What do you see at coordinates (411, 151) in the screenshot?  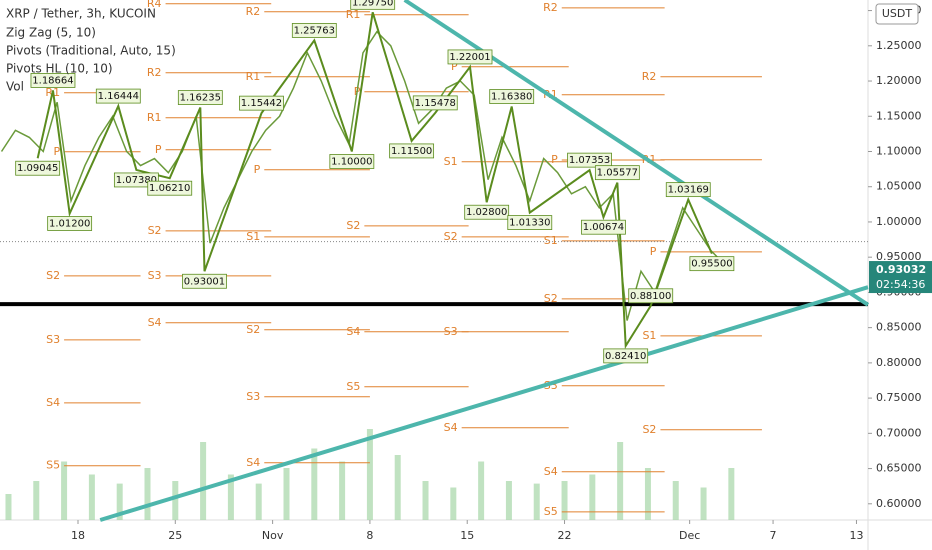 I see `zigzag-label: 1.11500` at bounding box center [411, 151].